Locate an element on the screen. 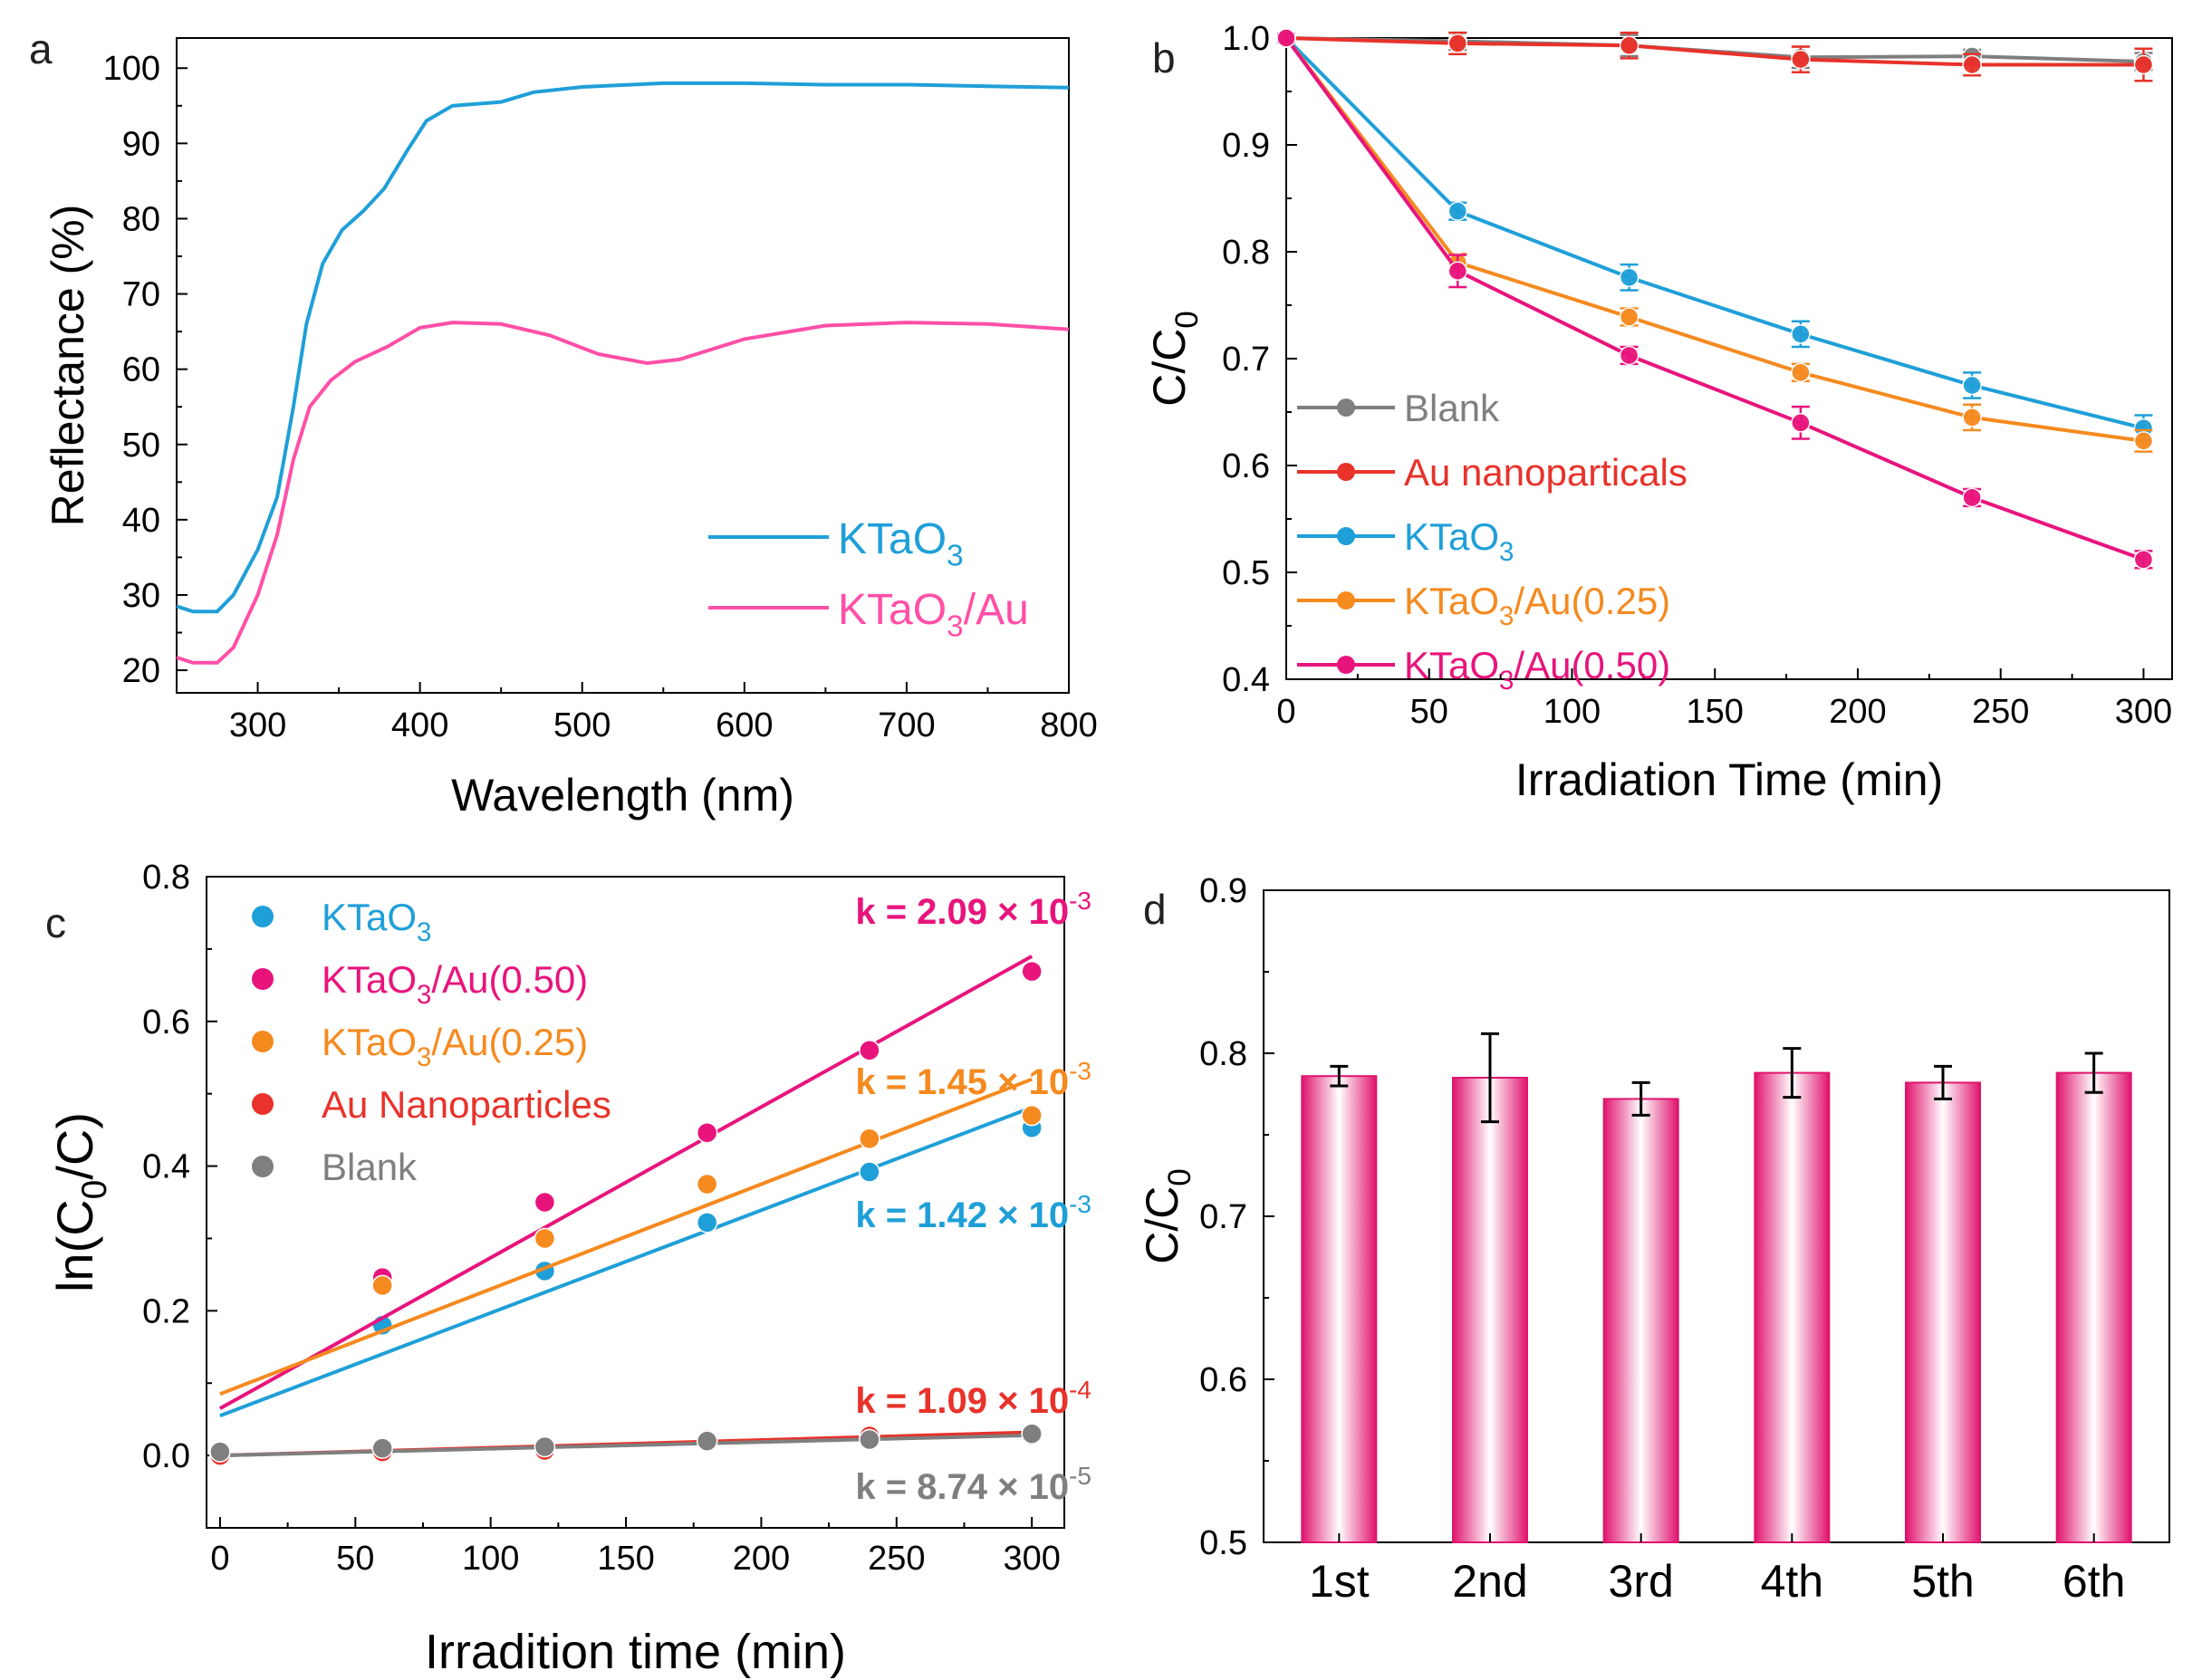 The height and width of the screenshot is (1680, 2202). bar-6th is located at coordinates (2093, 1307).